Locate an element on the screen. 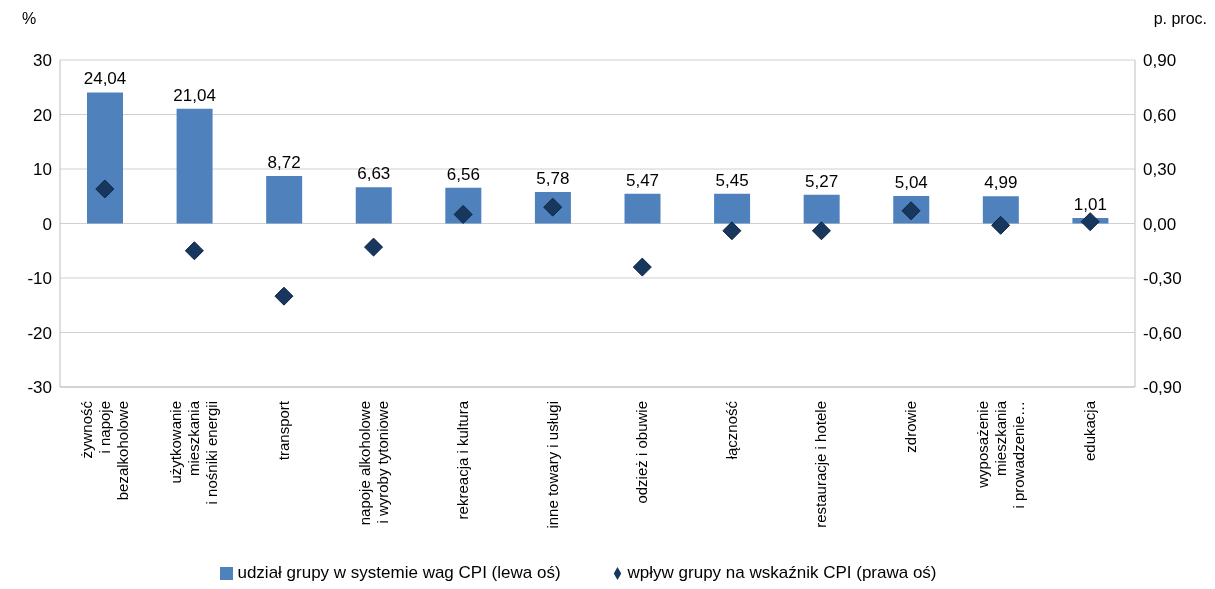 The height and width of the screenshot is (589, 1215). data-label: 5,27 is located at coordinates (822, 181).